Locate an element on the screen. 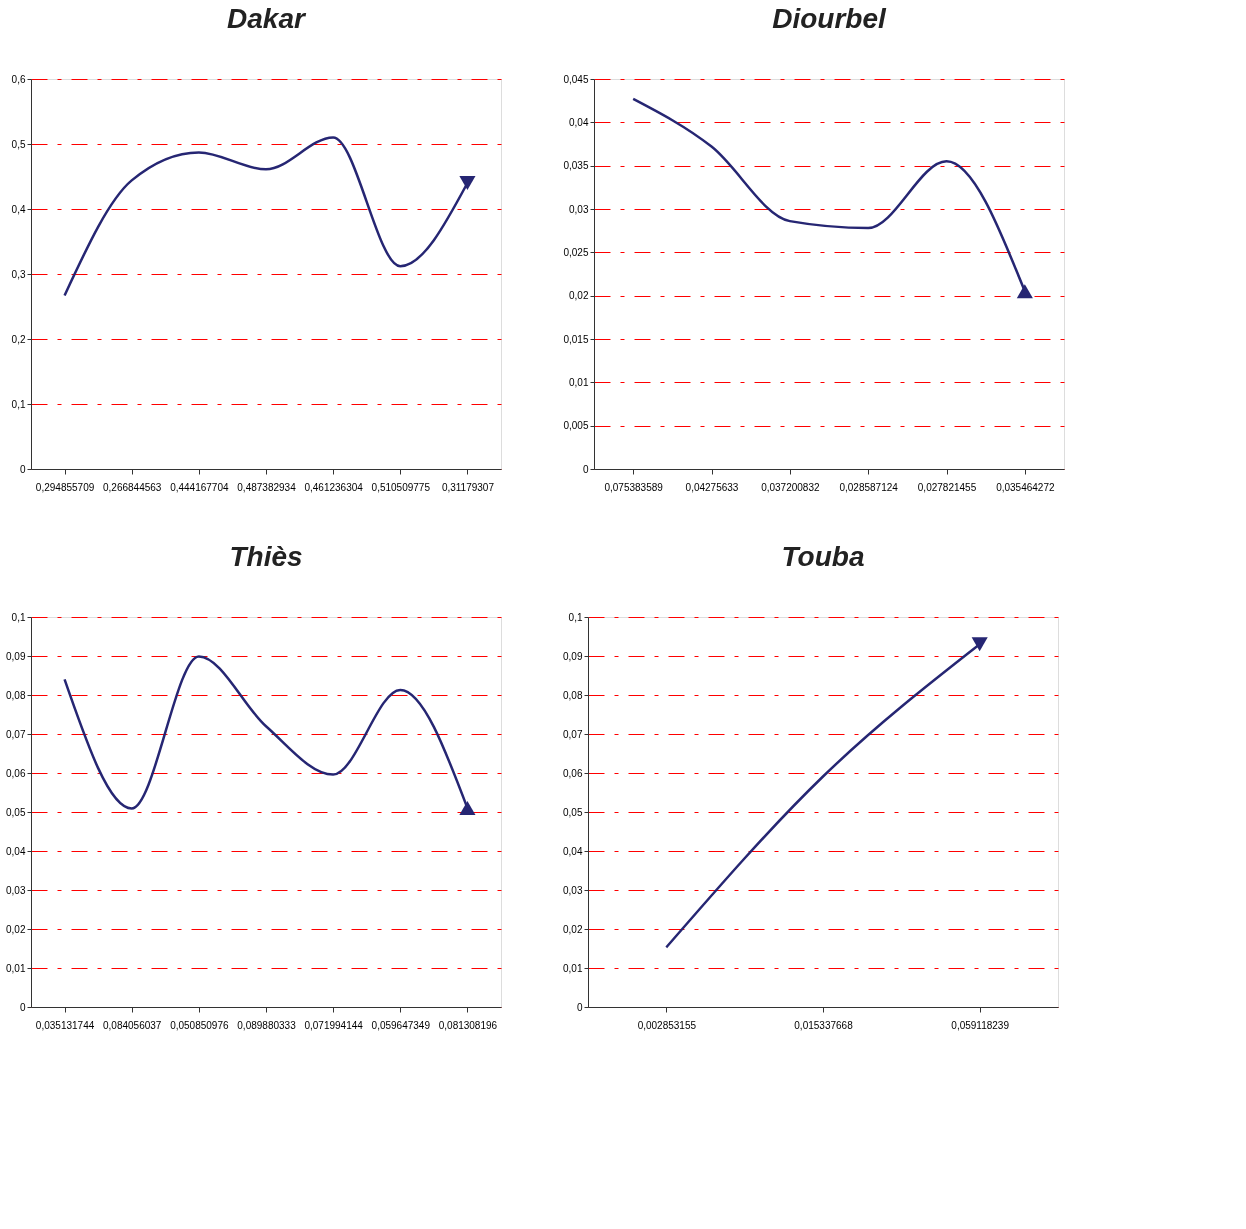 The image size is (1246, 1229). x-tick-label: 0,050850976 is located at coordinates (199, 1025).